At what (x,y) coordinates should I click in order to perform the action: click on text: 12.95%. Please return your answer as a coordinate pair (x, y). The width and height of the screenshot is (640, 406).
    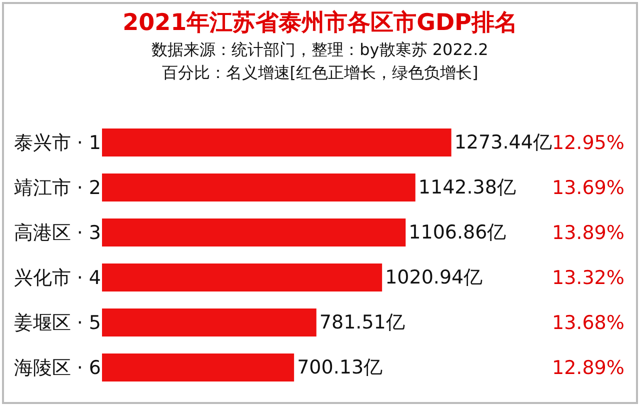
    Looking at the image, I should click on (588, 143).